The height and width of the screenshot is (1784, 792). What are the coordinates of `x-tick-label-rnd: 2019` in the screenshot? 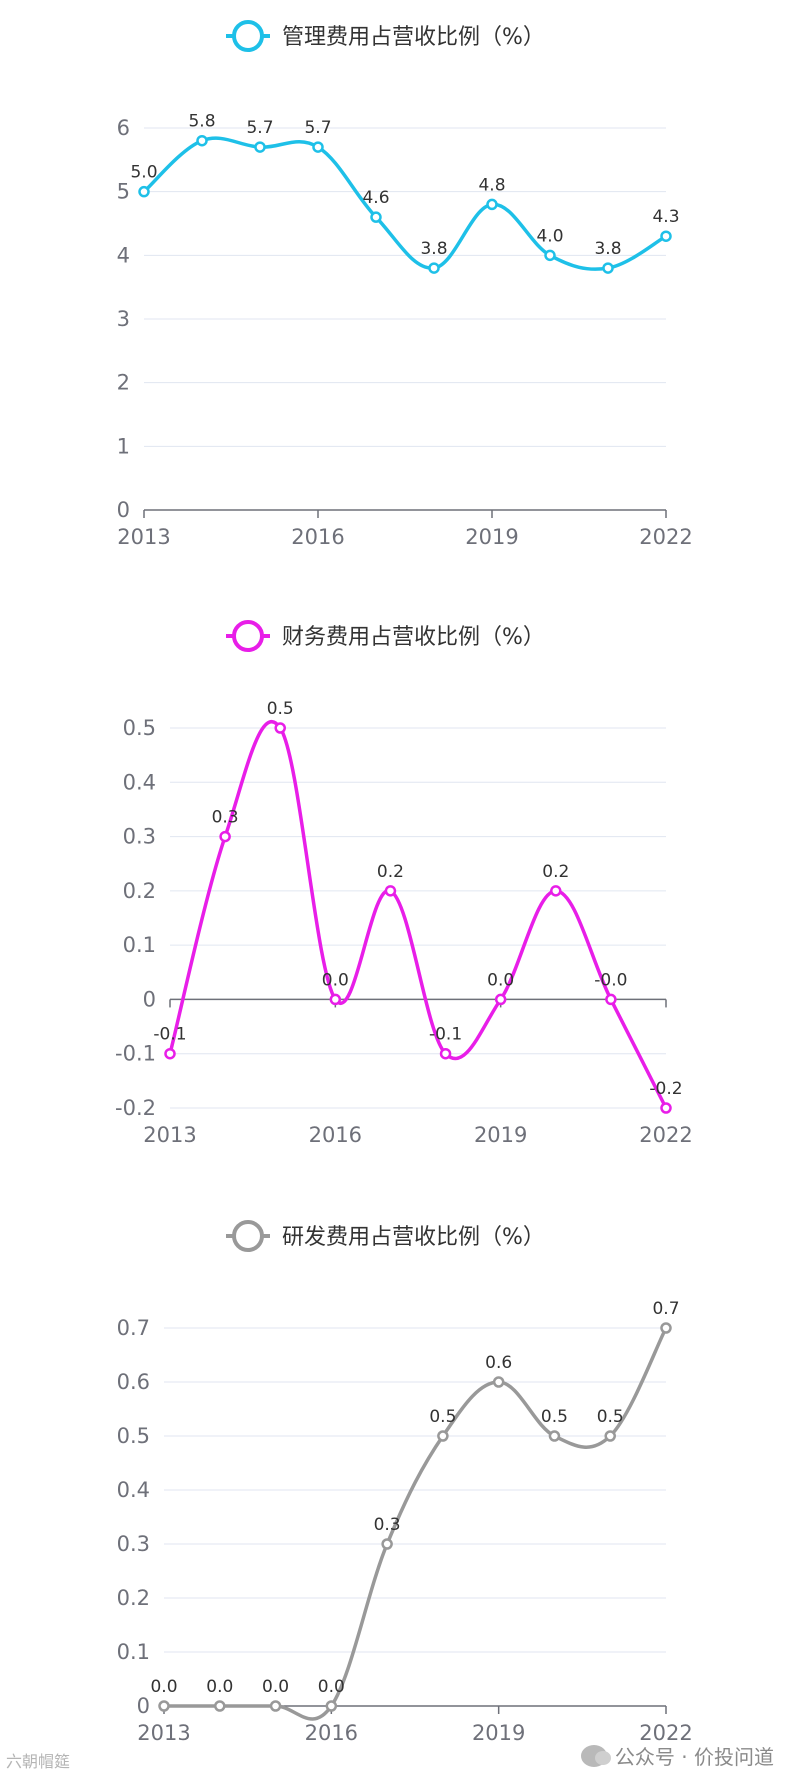 It's located at (498, 1733).